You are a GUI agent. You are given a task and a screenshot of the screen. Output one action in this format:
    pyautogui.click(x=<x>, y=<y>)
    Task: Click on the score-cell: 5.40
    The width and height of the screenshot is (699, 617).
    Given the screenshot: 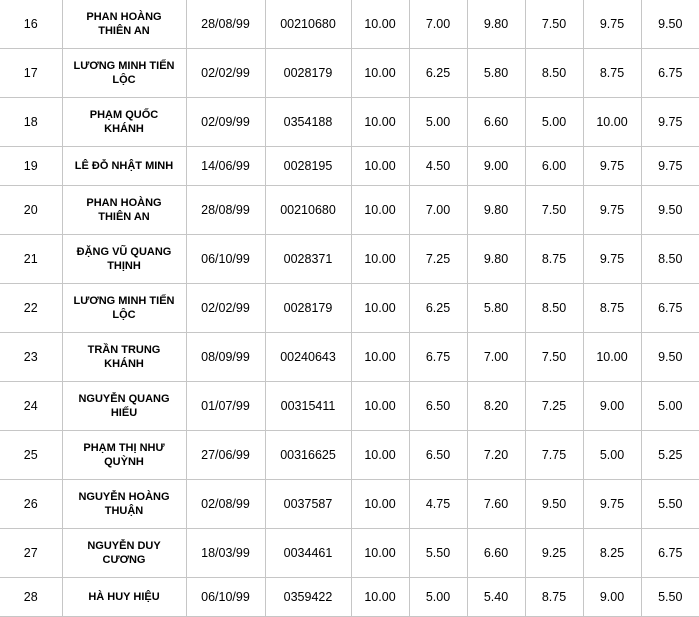 What is the action you would take?
    pyautogui.click(x=496, y=597)
    